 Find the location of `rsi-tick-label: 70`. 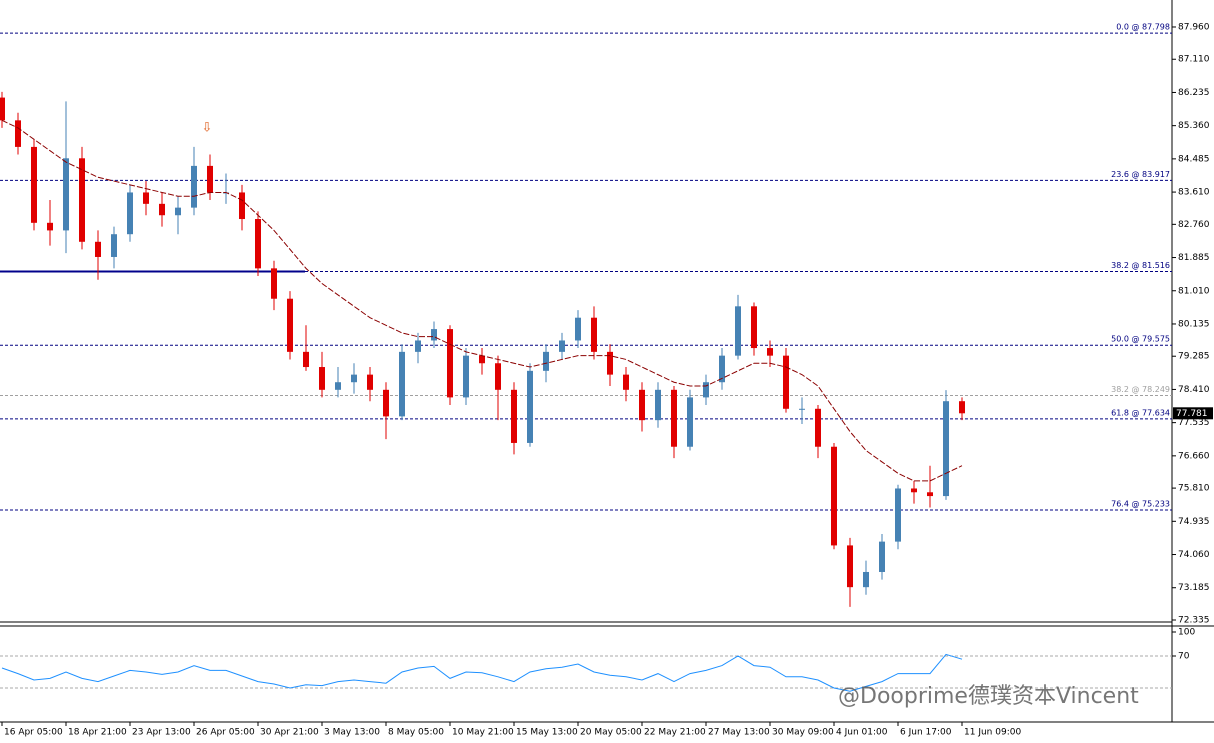

rsi-tick-label: 70 is located at coordinates (1184, 657).